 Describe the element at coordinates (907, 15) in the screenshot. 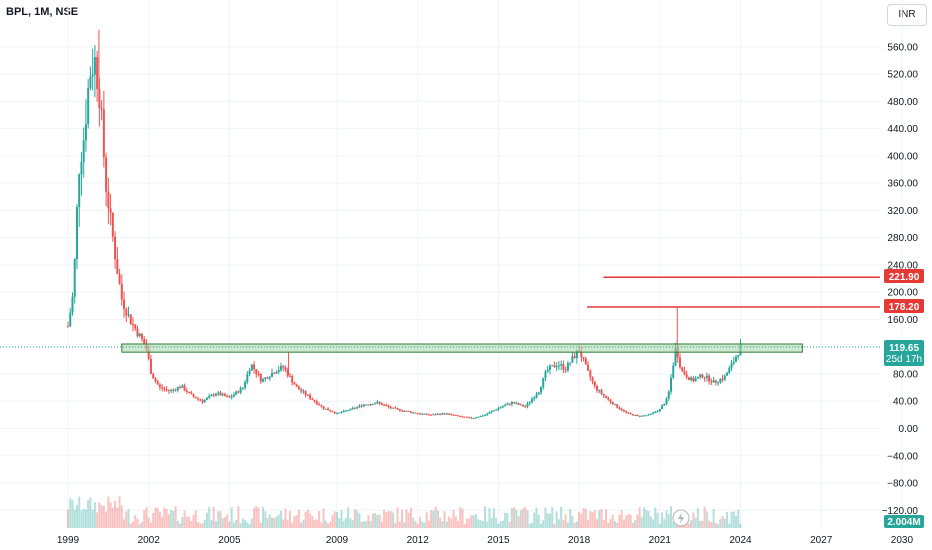

I see `currency-button: INR` at that location.